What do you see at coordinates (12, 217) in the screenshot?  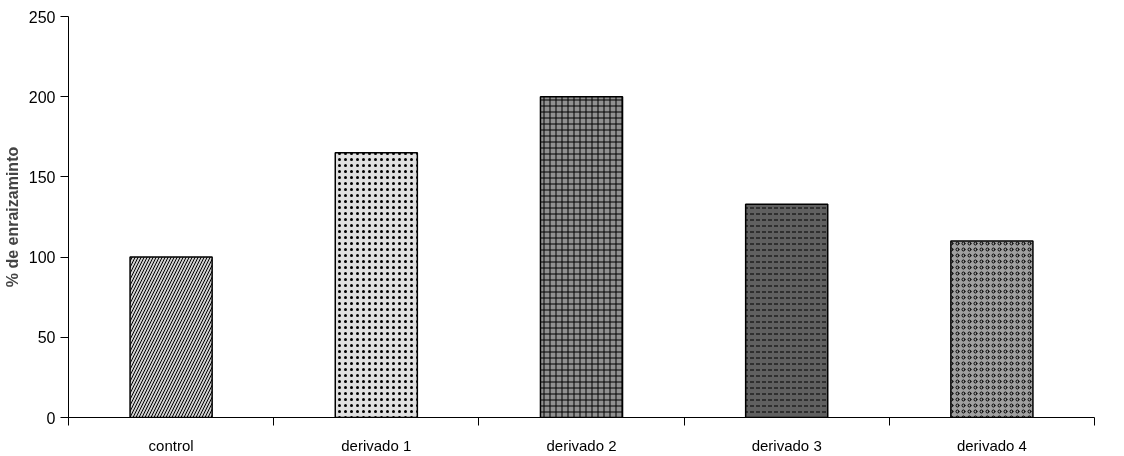 I see `y-axis-title: % de enraizaminto` at bounding box center [12, 217].